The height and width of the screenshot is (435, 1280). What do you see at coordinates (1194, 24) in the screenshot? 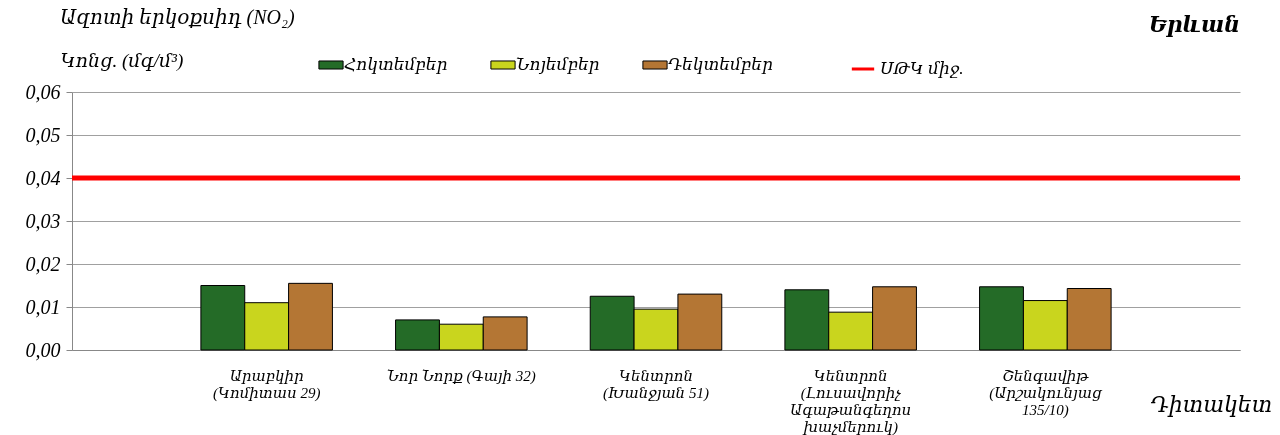
I see `chart-subtitle: Երևան` at bounding box center [1194, 24].